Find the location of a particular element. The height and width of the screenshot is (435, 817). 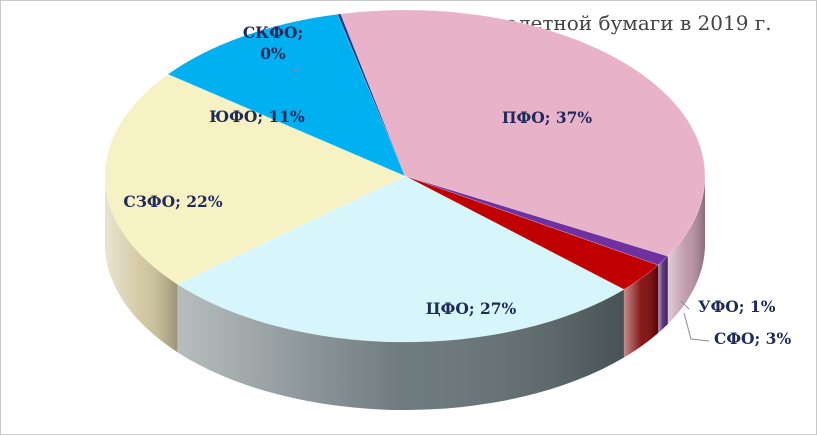

pie-slice-скфо is located at coordinates (371, 95).